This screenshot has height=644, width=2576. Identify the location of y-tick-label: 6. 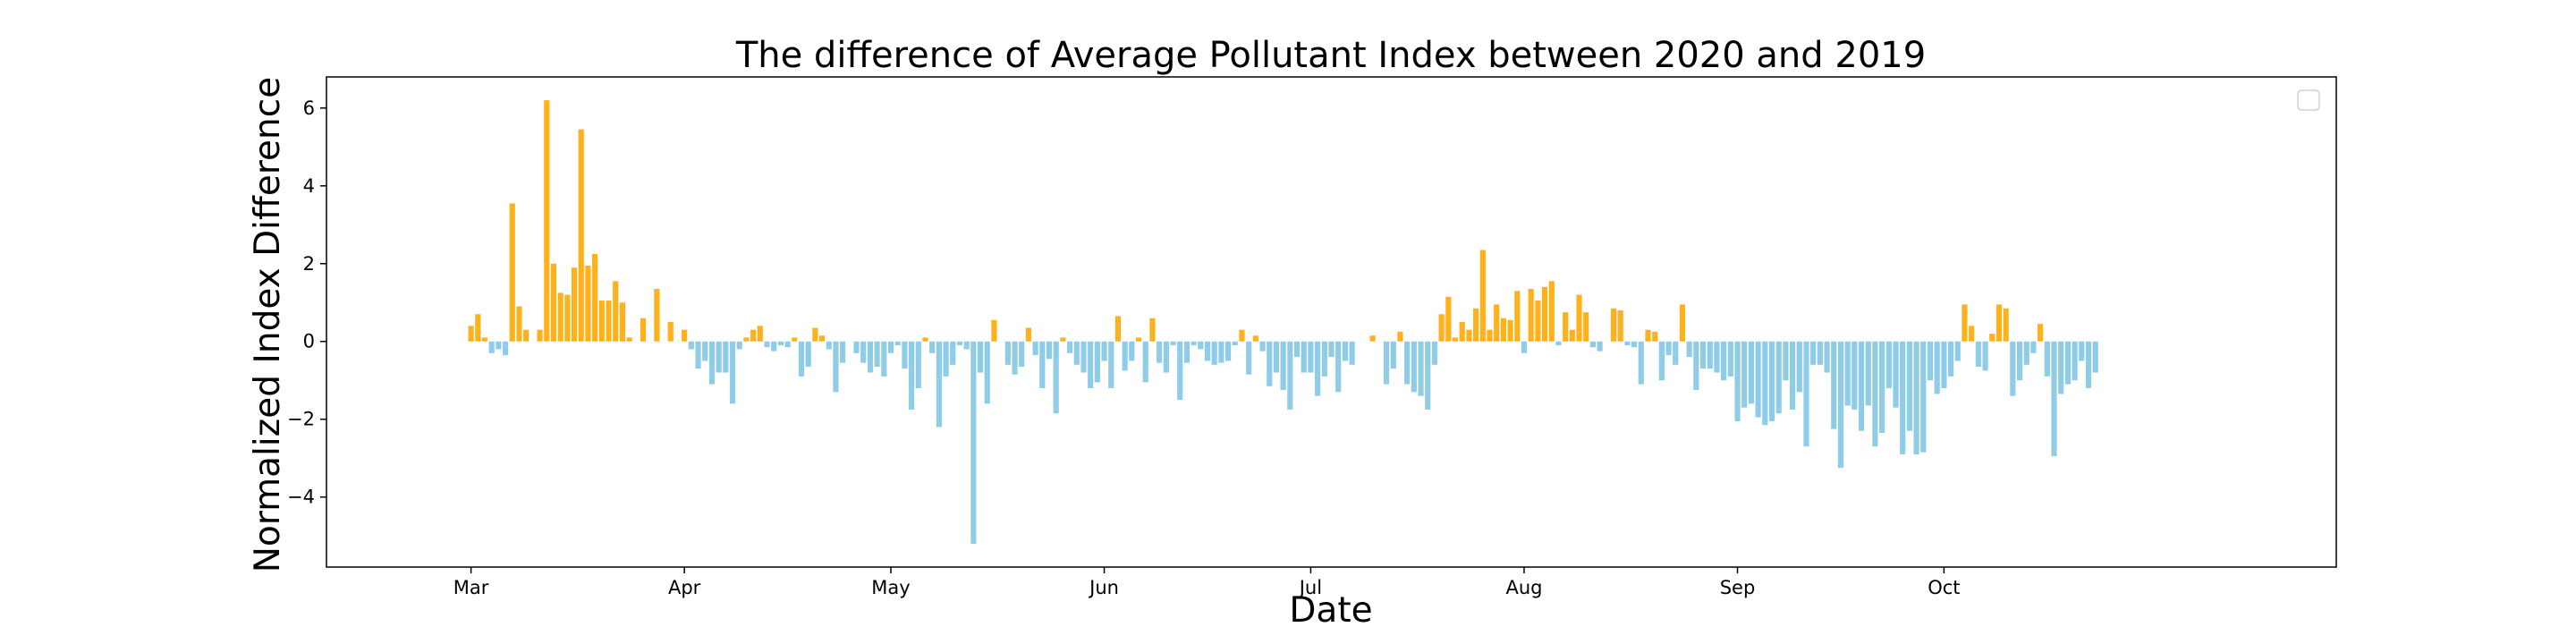
(309, 108).